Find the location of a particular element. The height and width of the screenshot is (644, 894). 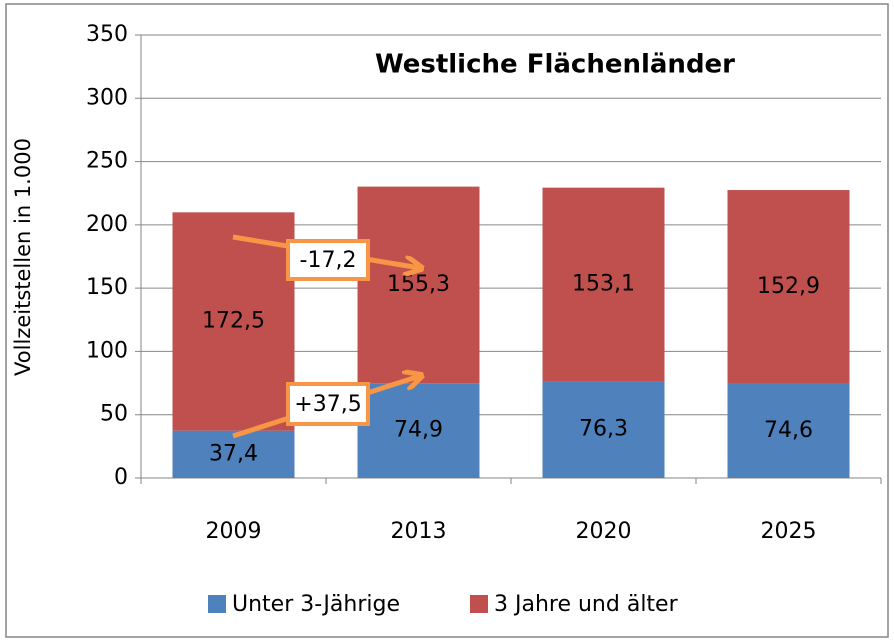

annotation-group: -17,2 +37,5 is located at coordinates (326, 336).